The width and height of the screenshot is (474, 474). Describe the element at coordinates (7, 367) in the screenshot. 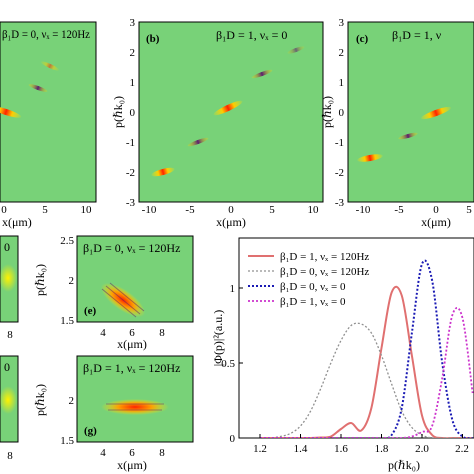

I see `panel-f-title-fragment: 0` at that location.